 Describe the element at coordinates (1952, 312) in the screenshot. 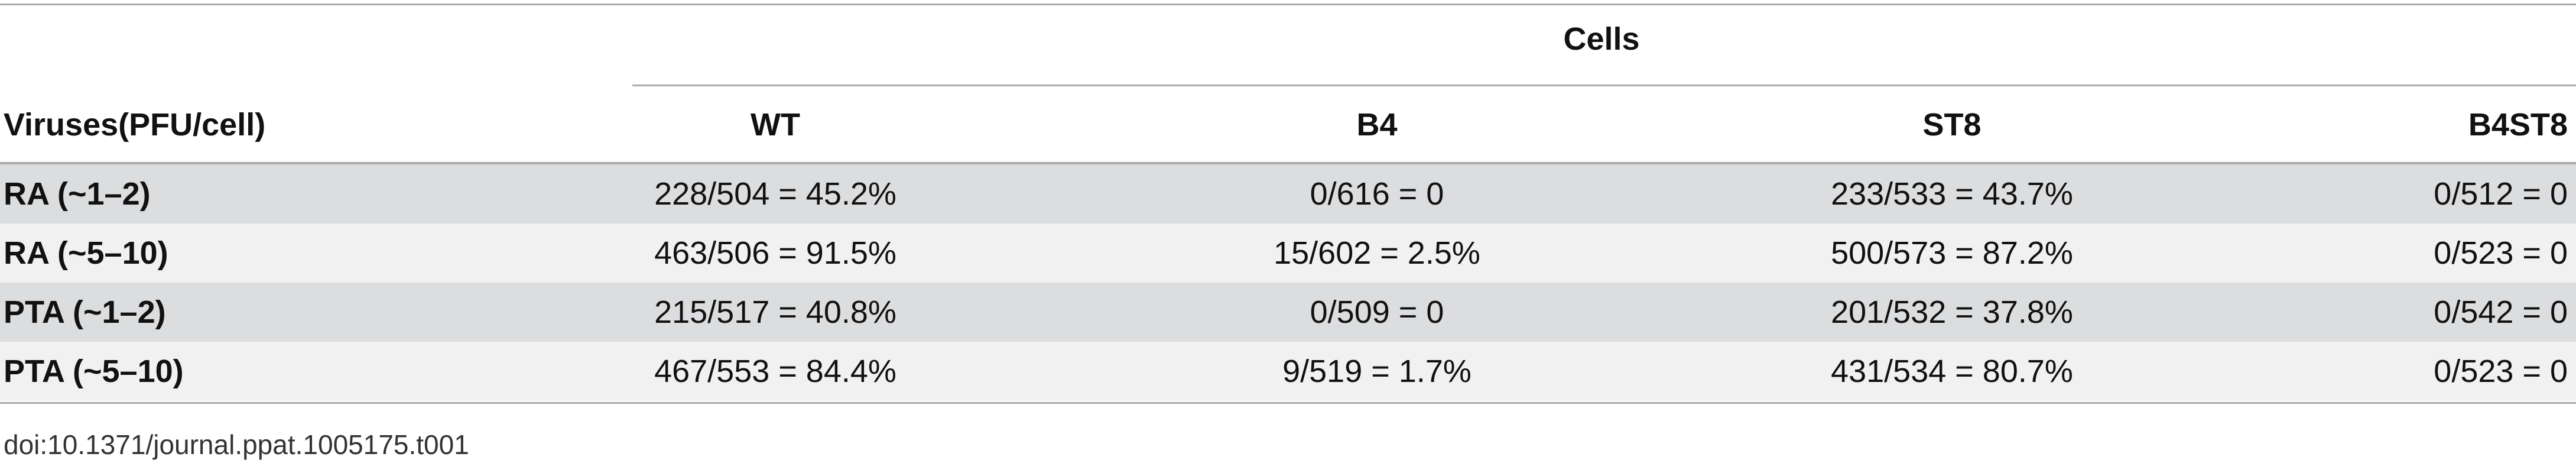

I see `table-cell: 201/532 = 37.8%` at that location.